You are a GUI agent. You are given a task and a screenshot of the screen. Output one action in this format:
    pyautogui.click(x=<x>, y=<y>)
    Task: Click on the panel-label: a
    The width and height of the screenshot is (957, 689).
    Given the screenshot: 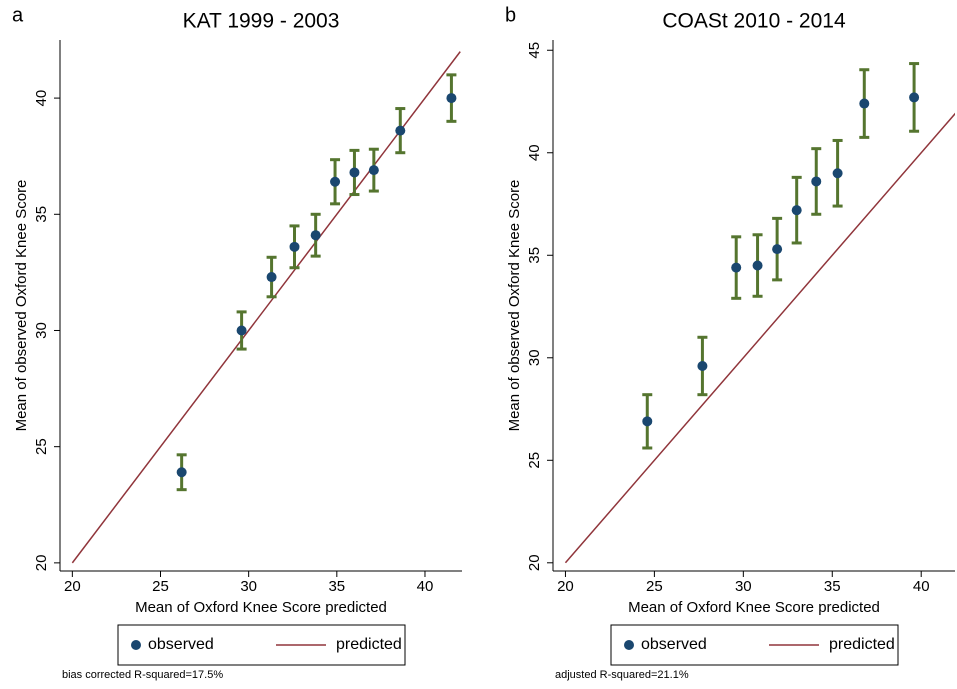 What is the action you would take?
    pyautogui.click(x=18, y=15)
    